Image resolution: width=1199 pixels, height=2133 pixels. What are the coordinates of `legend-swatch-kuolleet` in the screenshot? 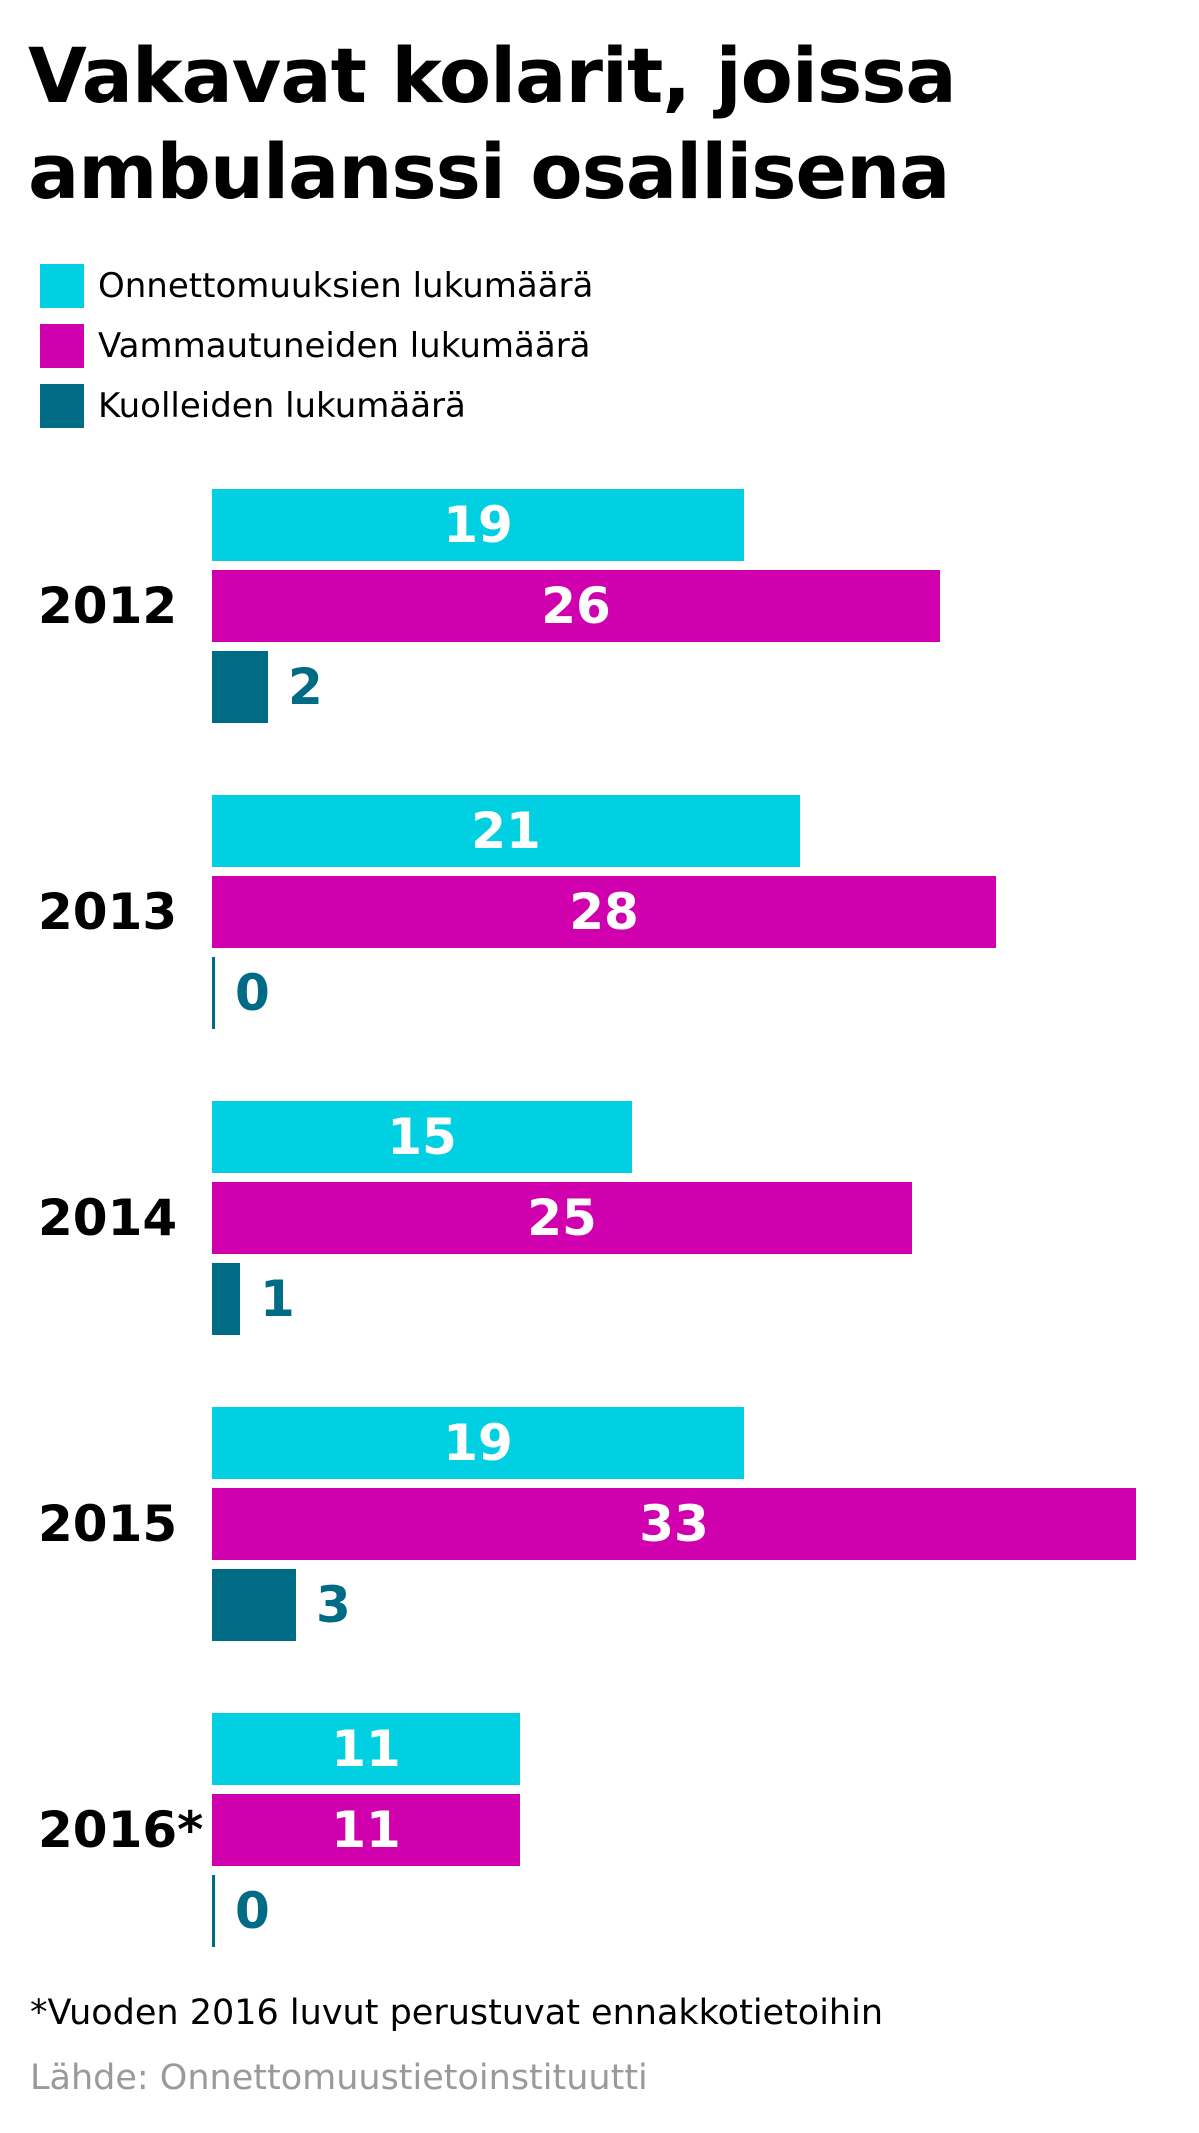 It's located at (62, 406).